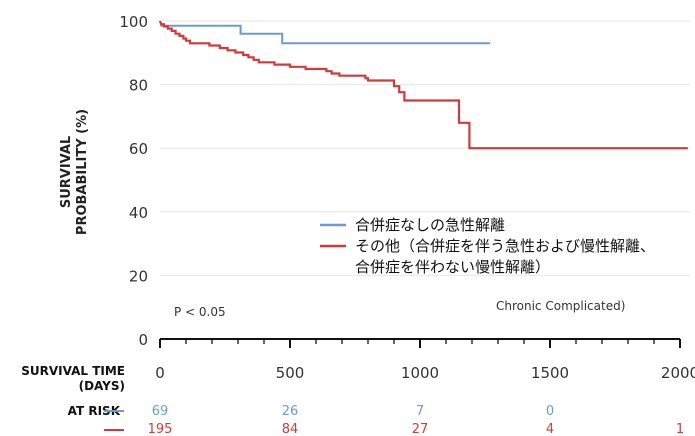 The width and height of the screenshot is (695, 436). What do you see at coordinates (133, 22) in the screenshot?
I see `y-tick-label-100: 100` at bounding box center [133, 22].